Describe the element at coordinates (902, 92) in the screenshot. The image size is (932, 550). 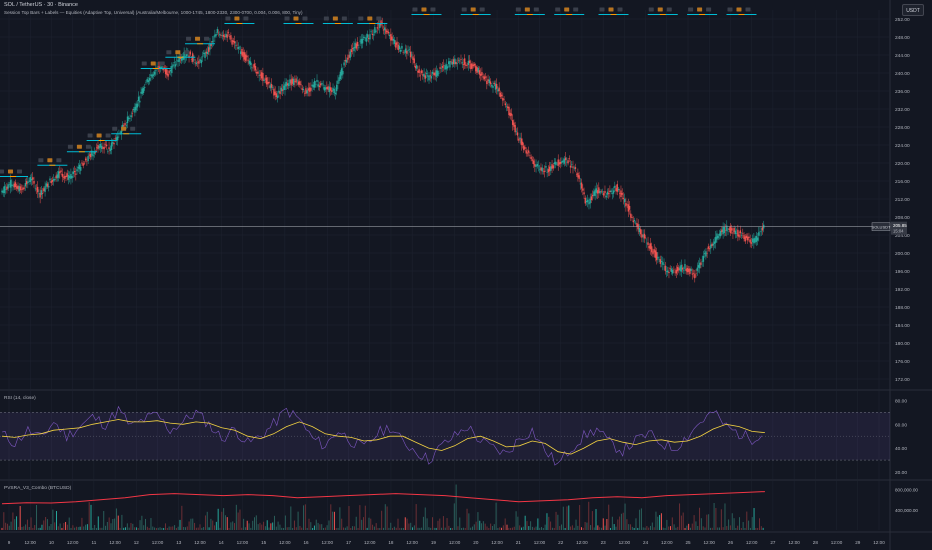
I see `y-tick-label: 236.00` at that location.